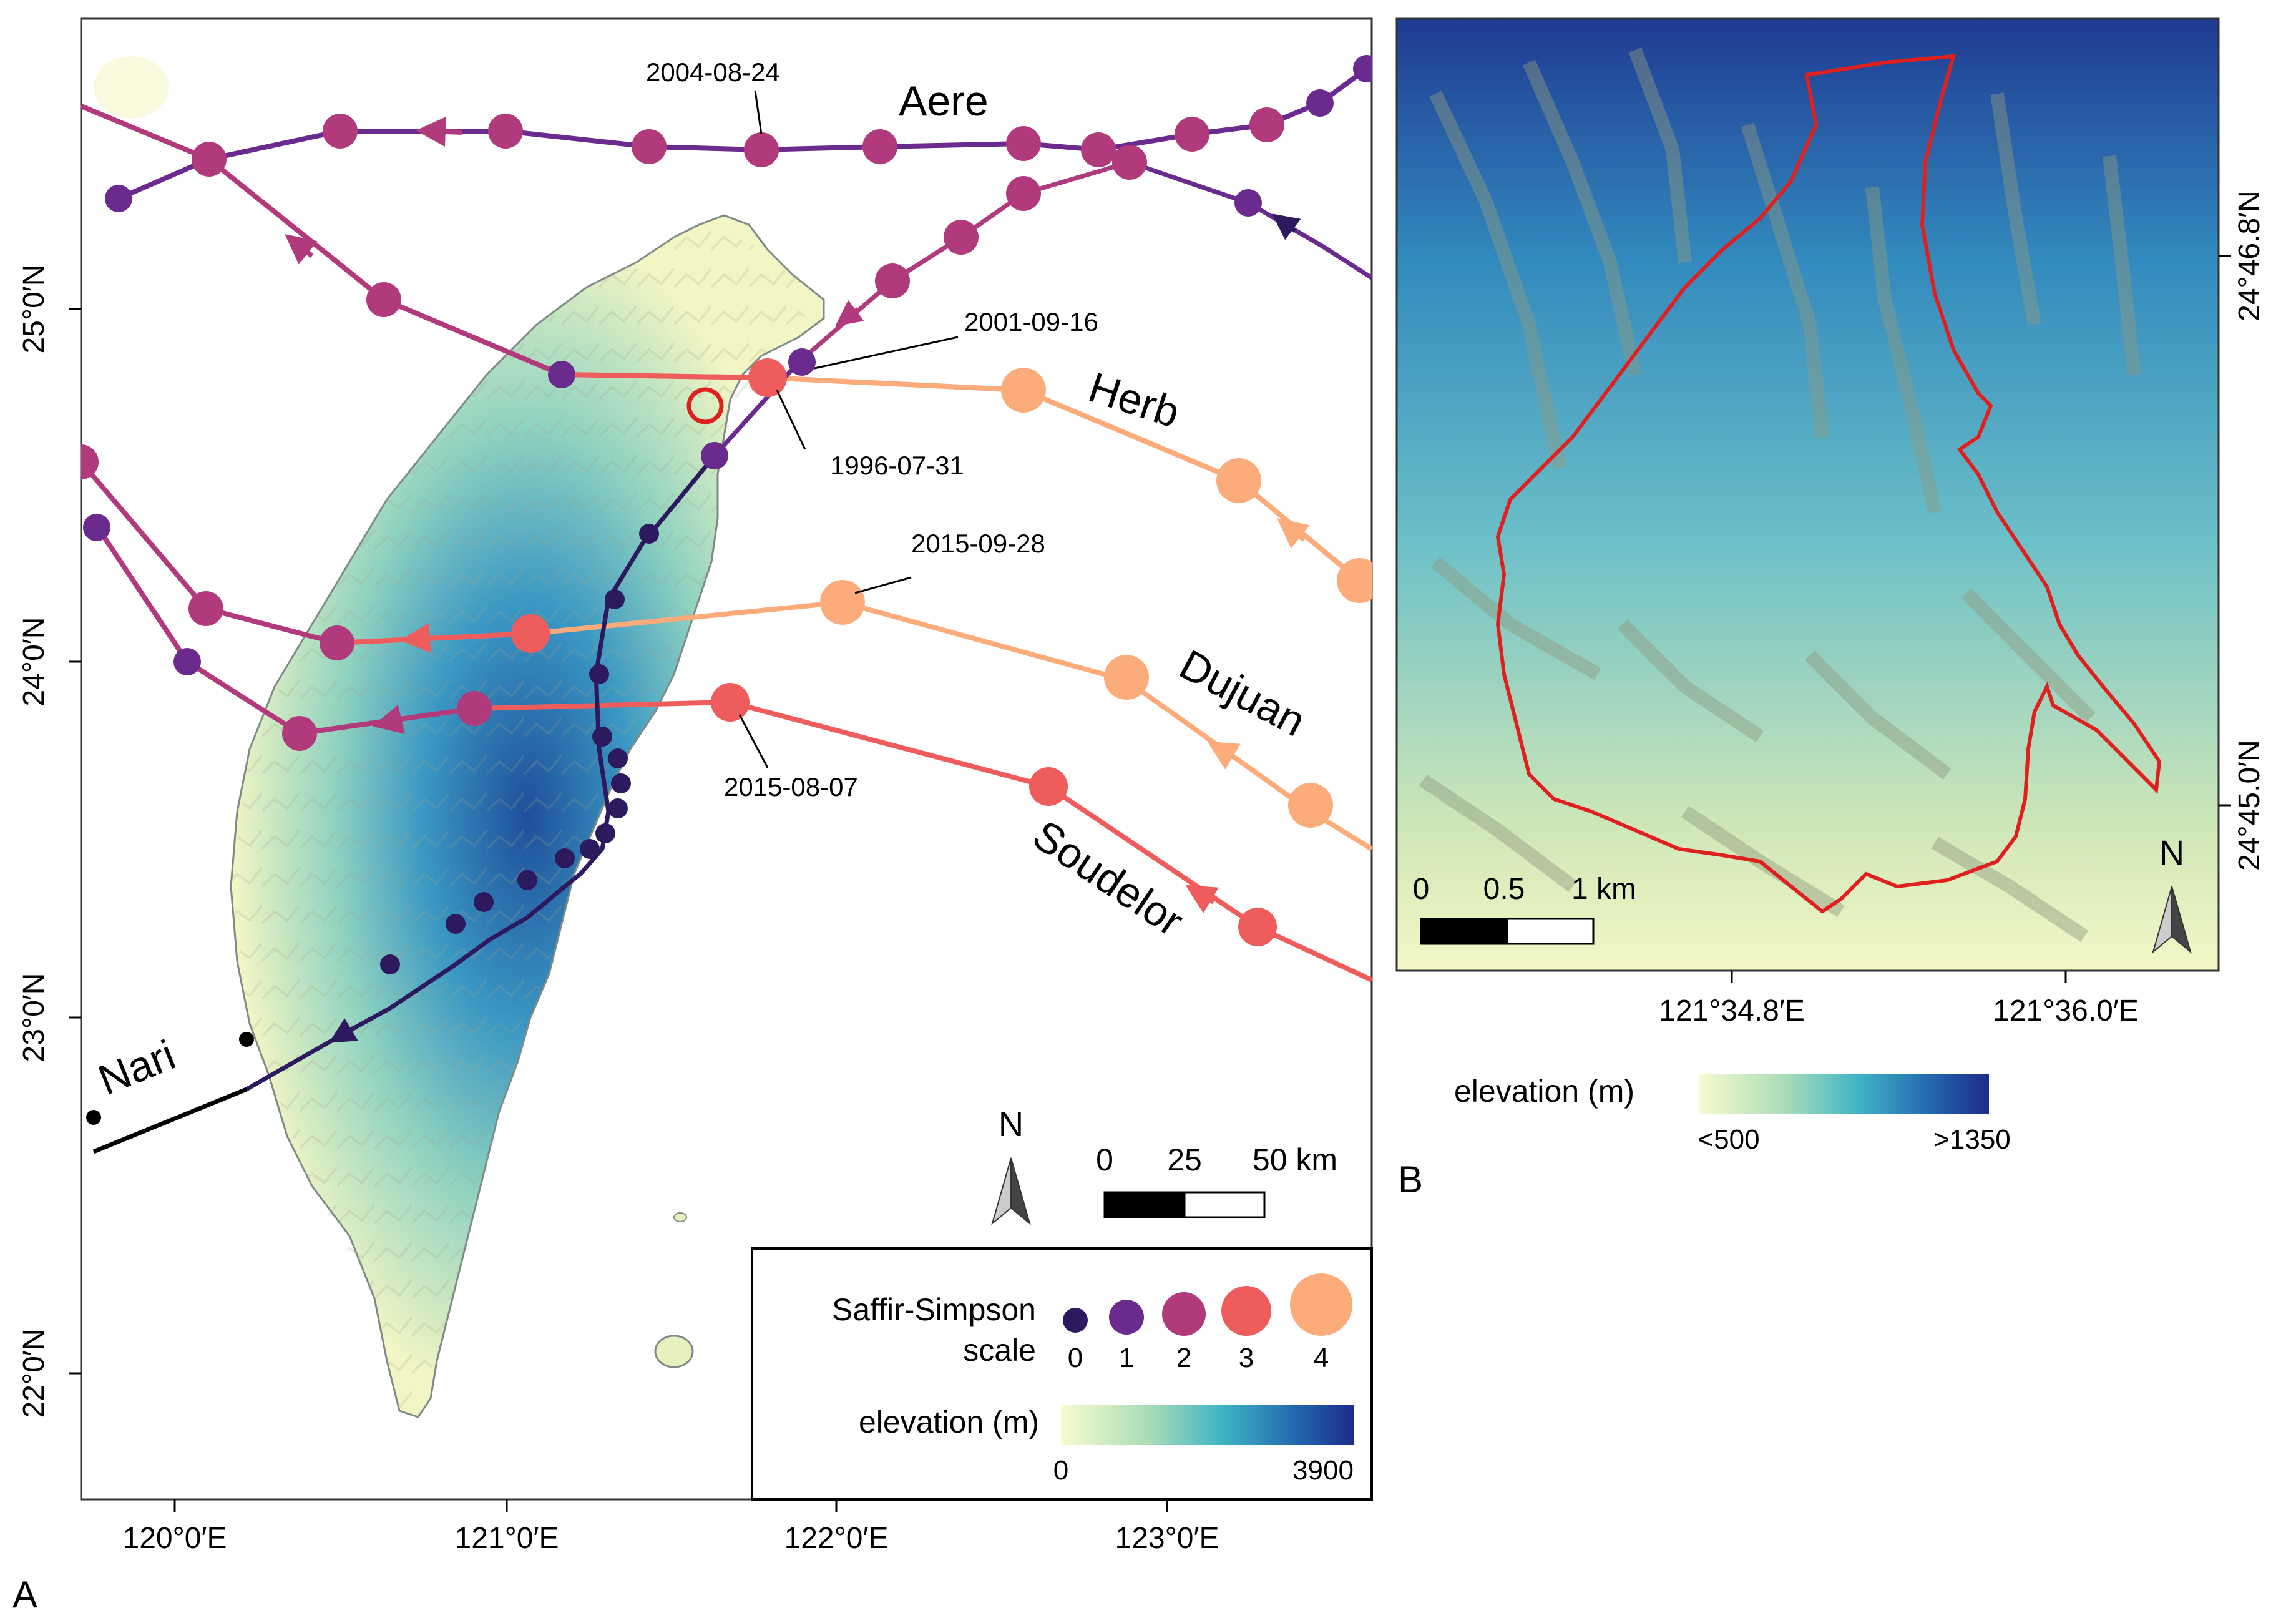 The image size is (2296, 1623). I want to click on lon-label: 121°34.8′E, so click(1732, 1010).